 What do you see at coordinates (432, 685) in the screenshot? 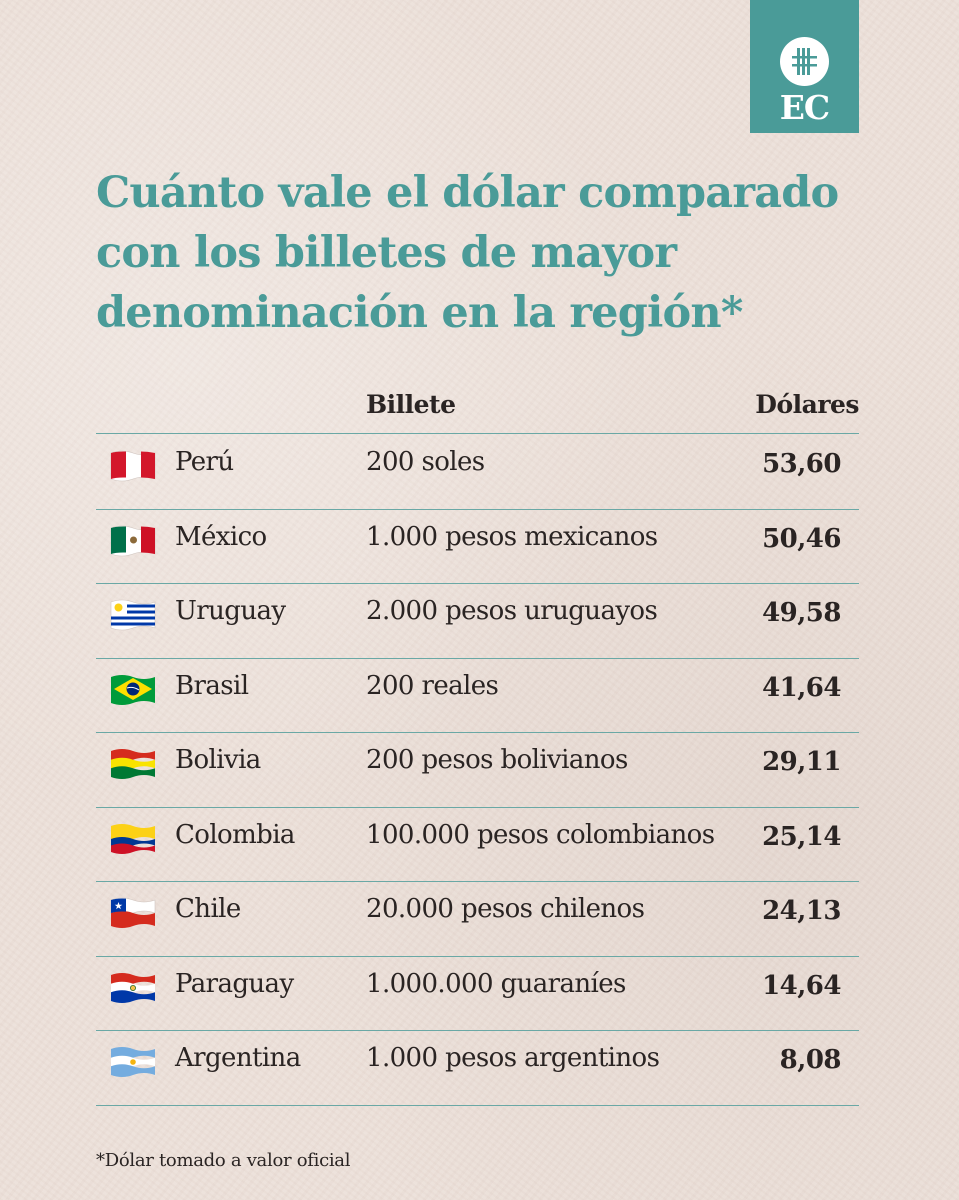
I see `bill-denomination: 200 reales` at bounding box center [432, 685].